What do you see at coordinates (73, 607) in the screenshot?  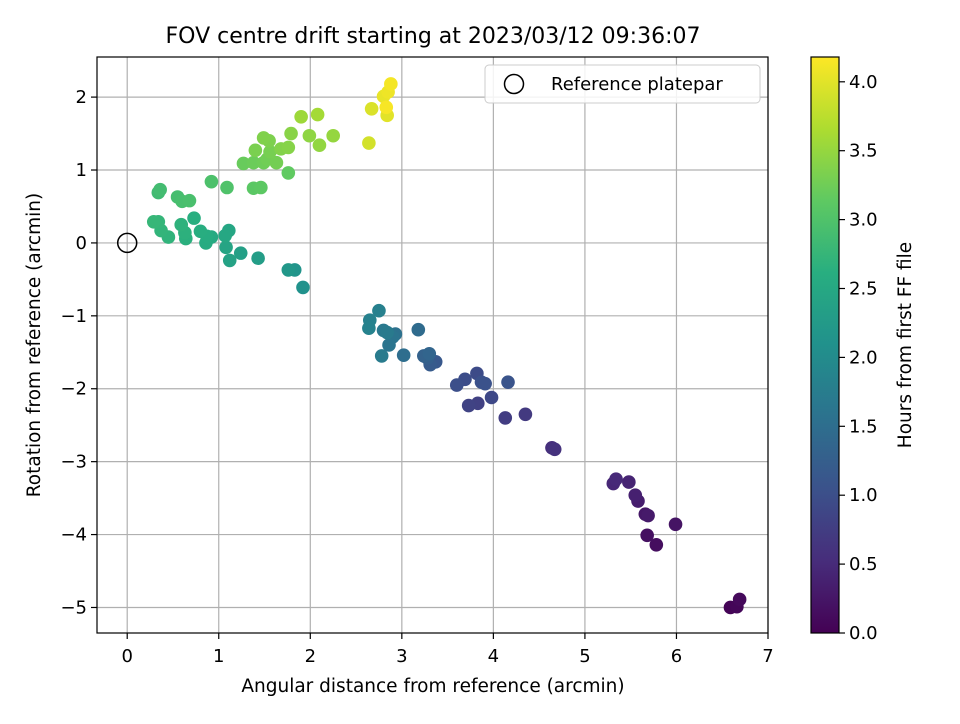 I see `y-tick-label: −5` at bounding box center [73, 607].